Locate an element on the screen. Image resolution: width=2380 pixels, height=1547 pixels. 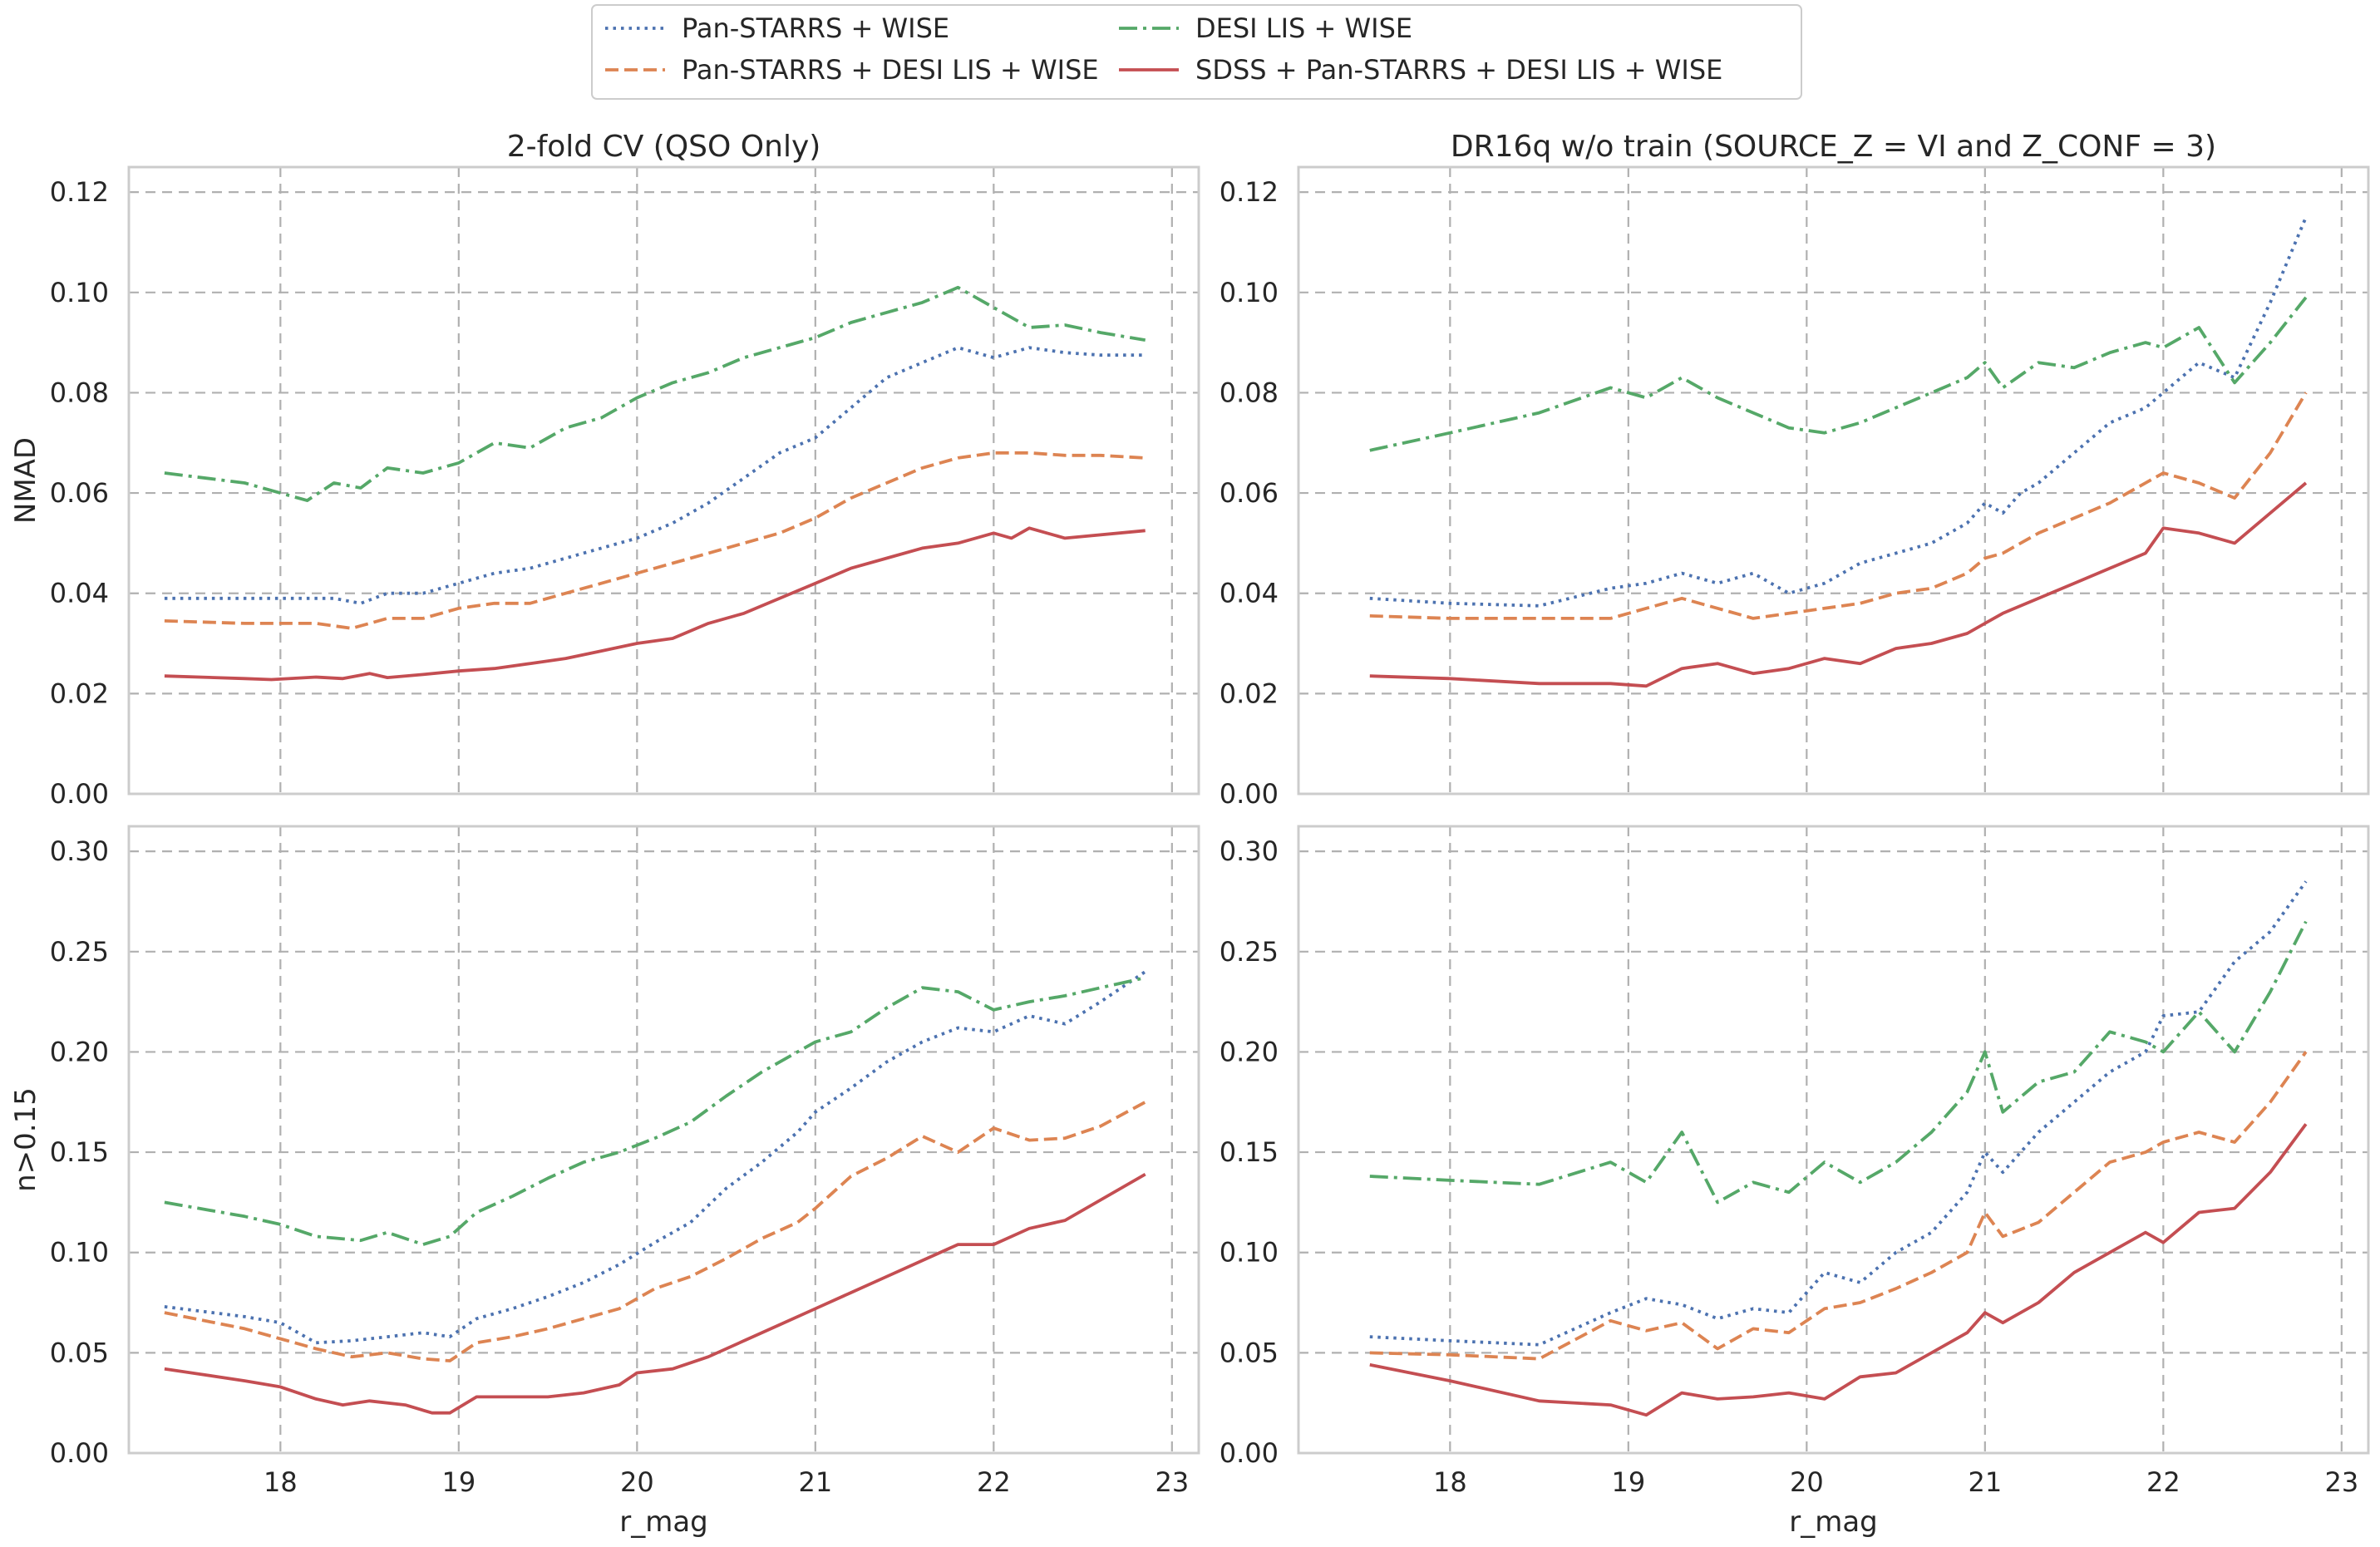
legend-frame is located at coordinates (1196, 52).